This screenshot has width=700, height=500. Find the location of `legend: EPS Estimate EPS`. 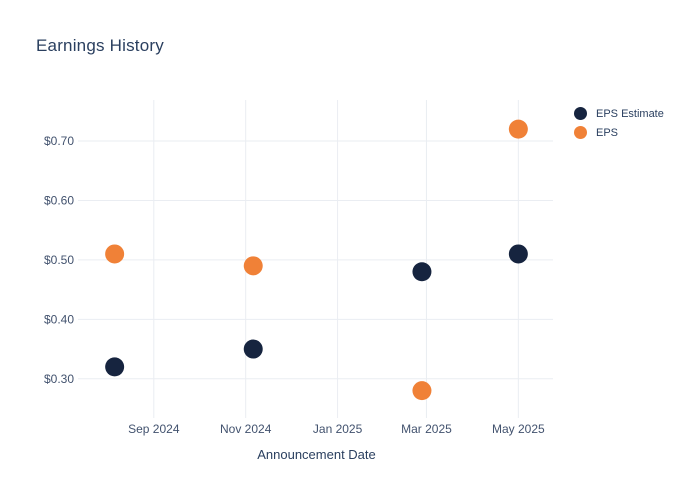

legend: EPS Estimate EPS is located at coordinates (619, 123).